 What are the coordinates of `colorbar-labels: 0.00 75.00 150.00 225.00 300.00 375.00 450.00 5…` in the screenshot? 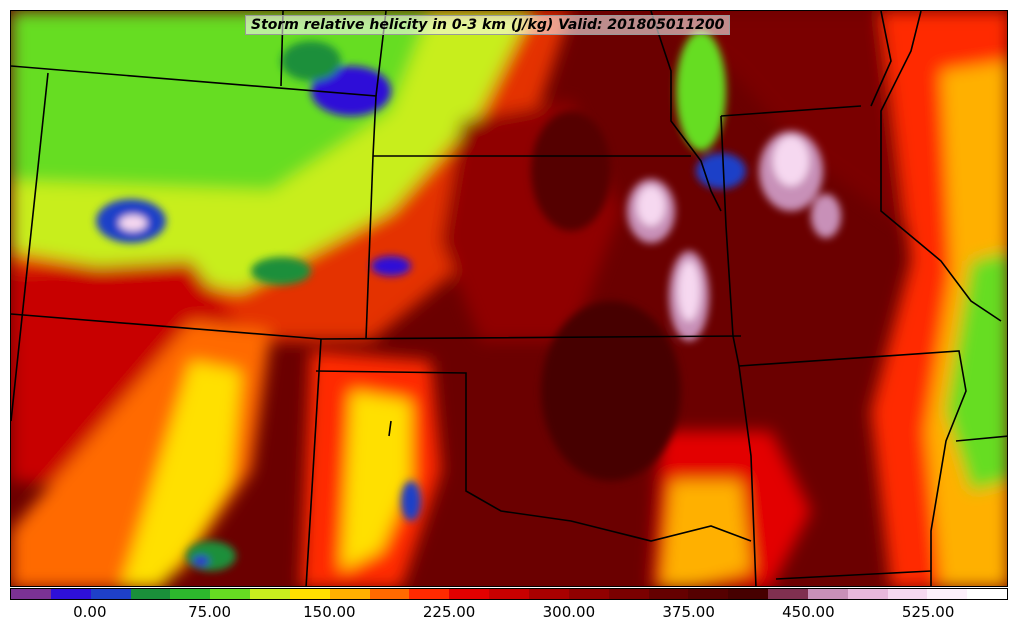 It's located at (509, 613).